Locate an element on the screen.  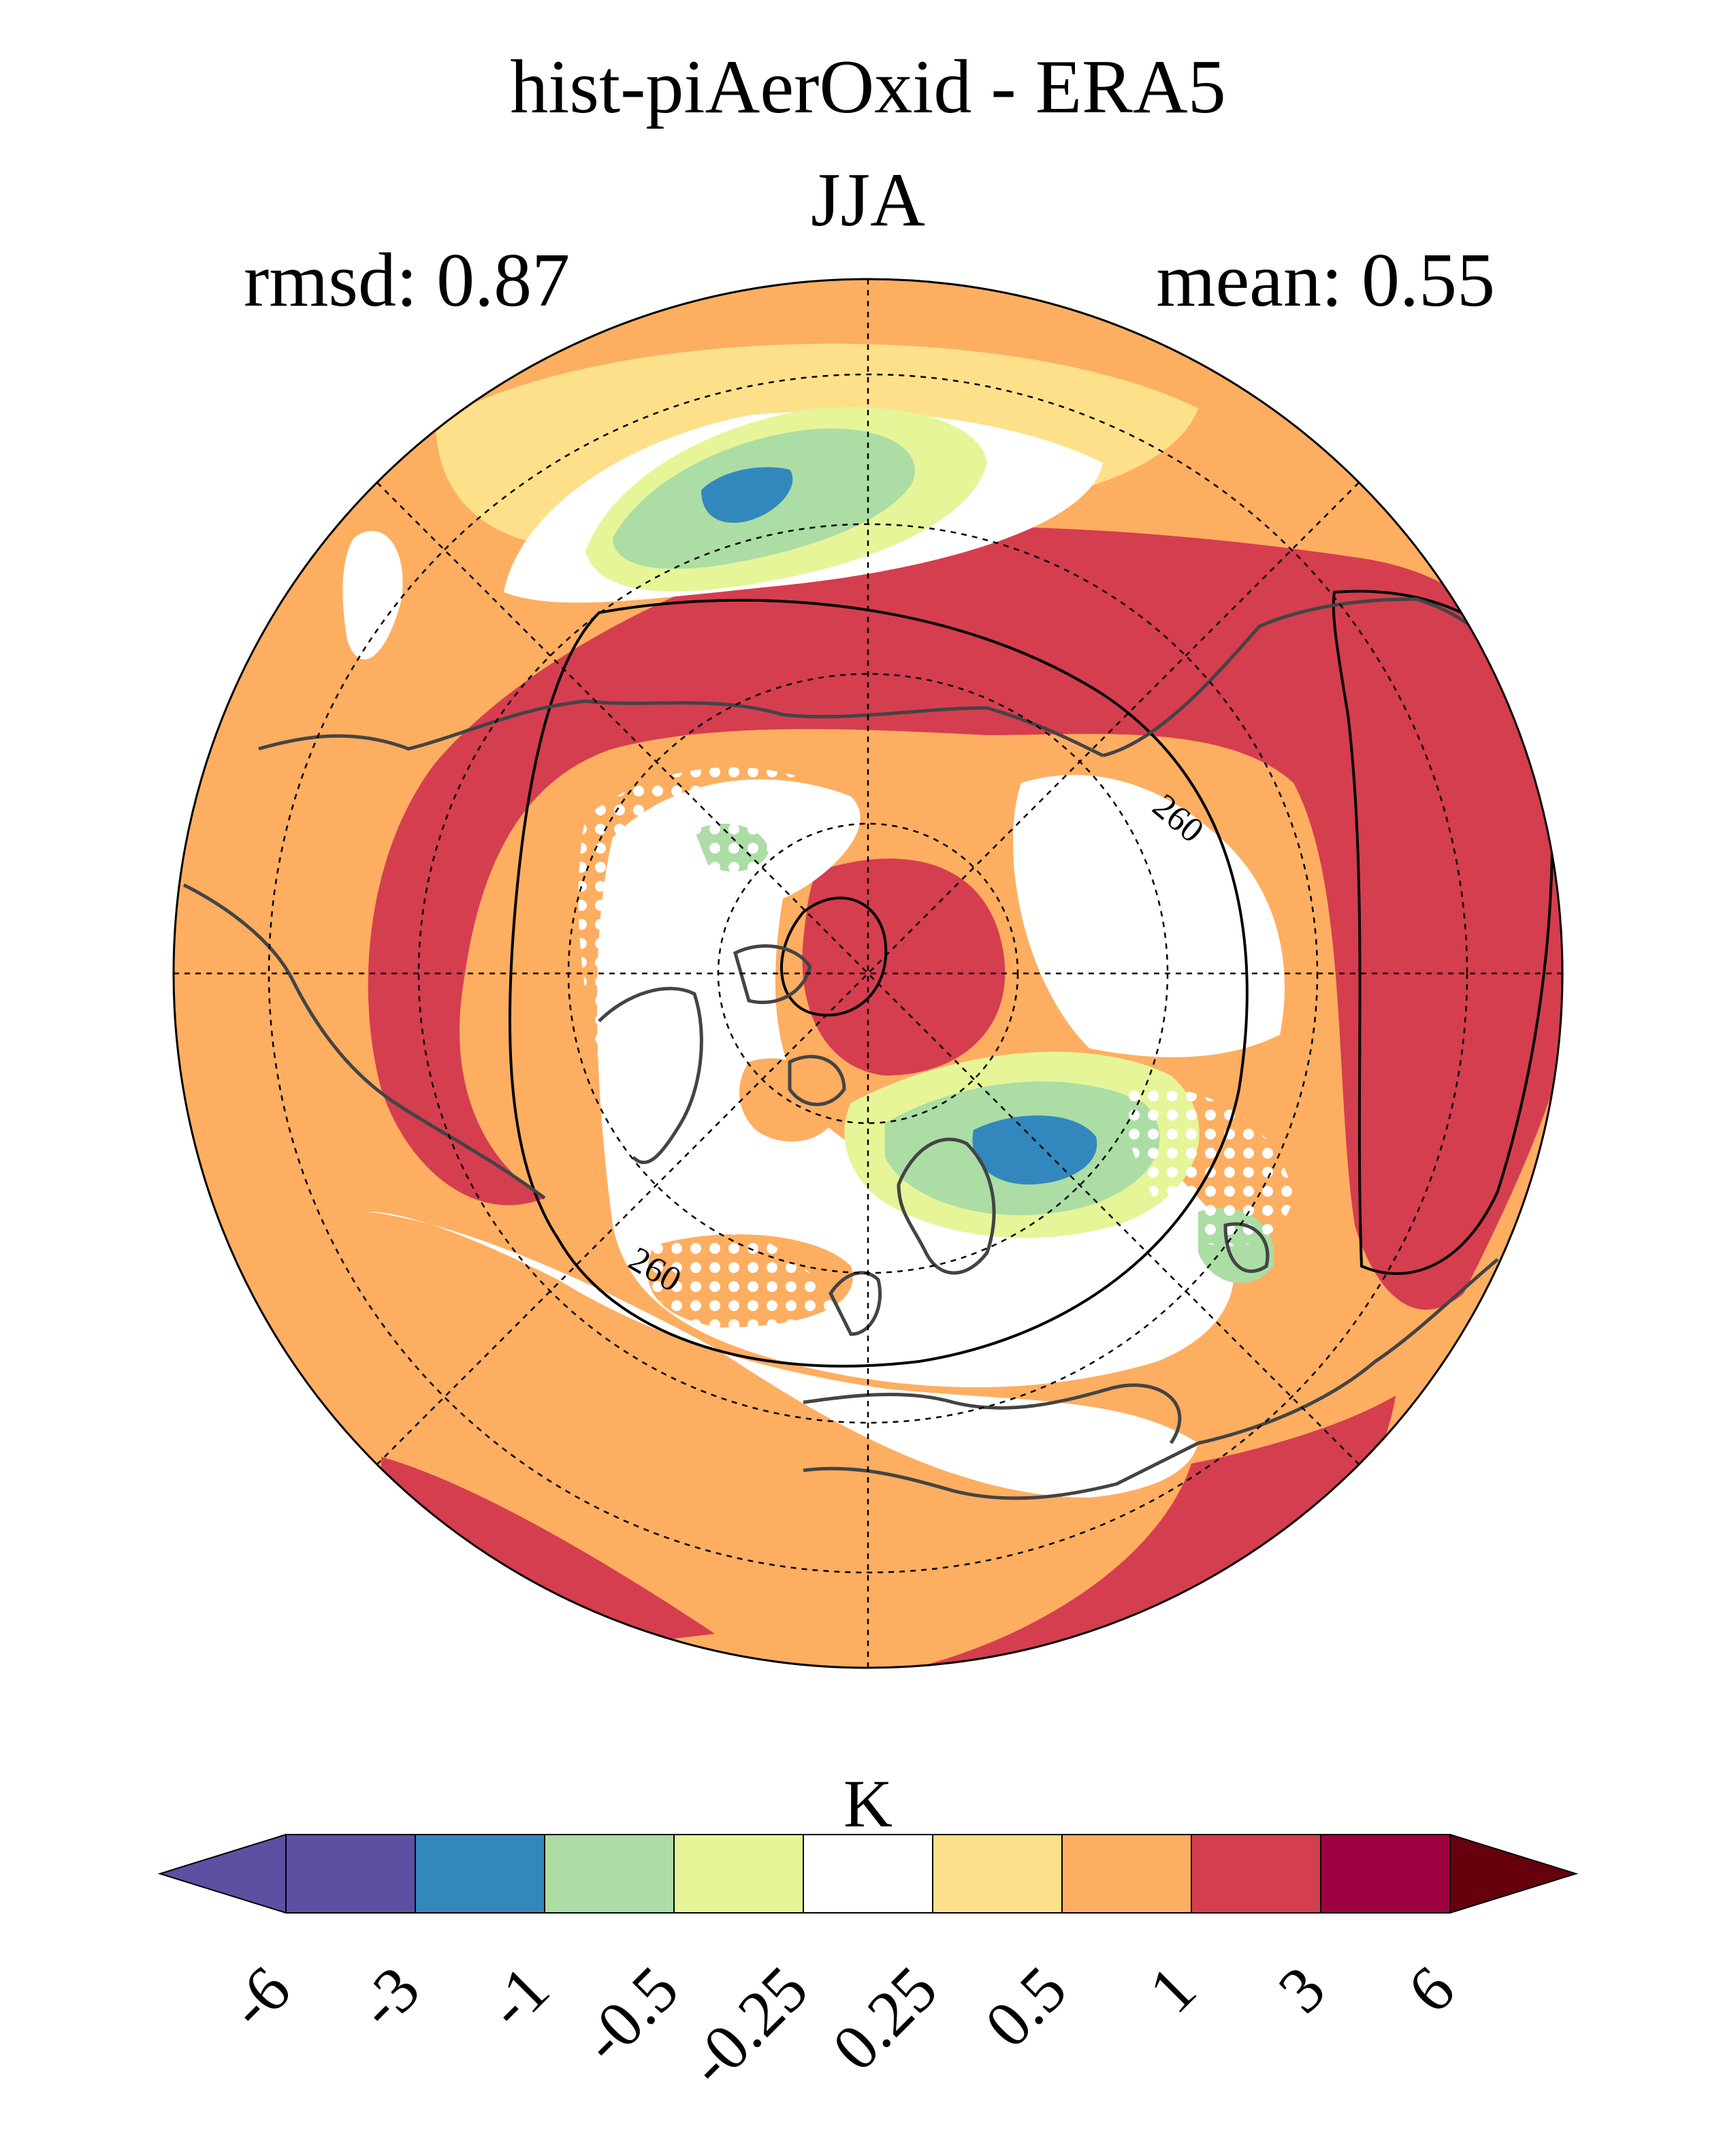
map-title: hist-piAerOxid - ERA5 is located at coordinates (868, 87).